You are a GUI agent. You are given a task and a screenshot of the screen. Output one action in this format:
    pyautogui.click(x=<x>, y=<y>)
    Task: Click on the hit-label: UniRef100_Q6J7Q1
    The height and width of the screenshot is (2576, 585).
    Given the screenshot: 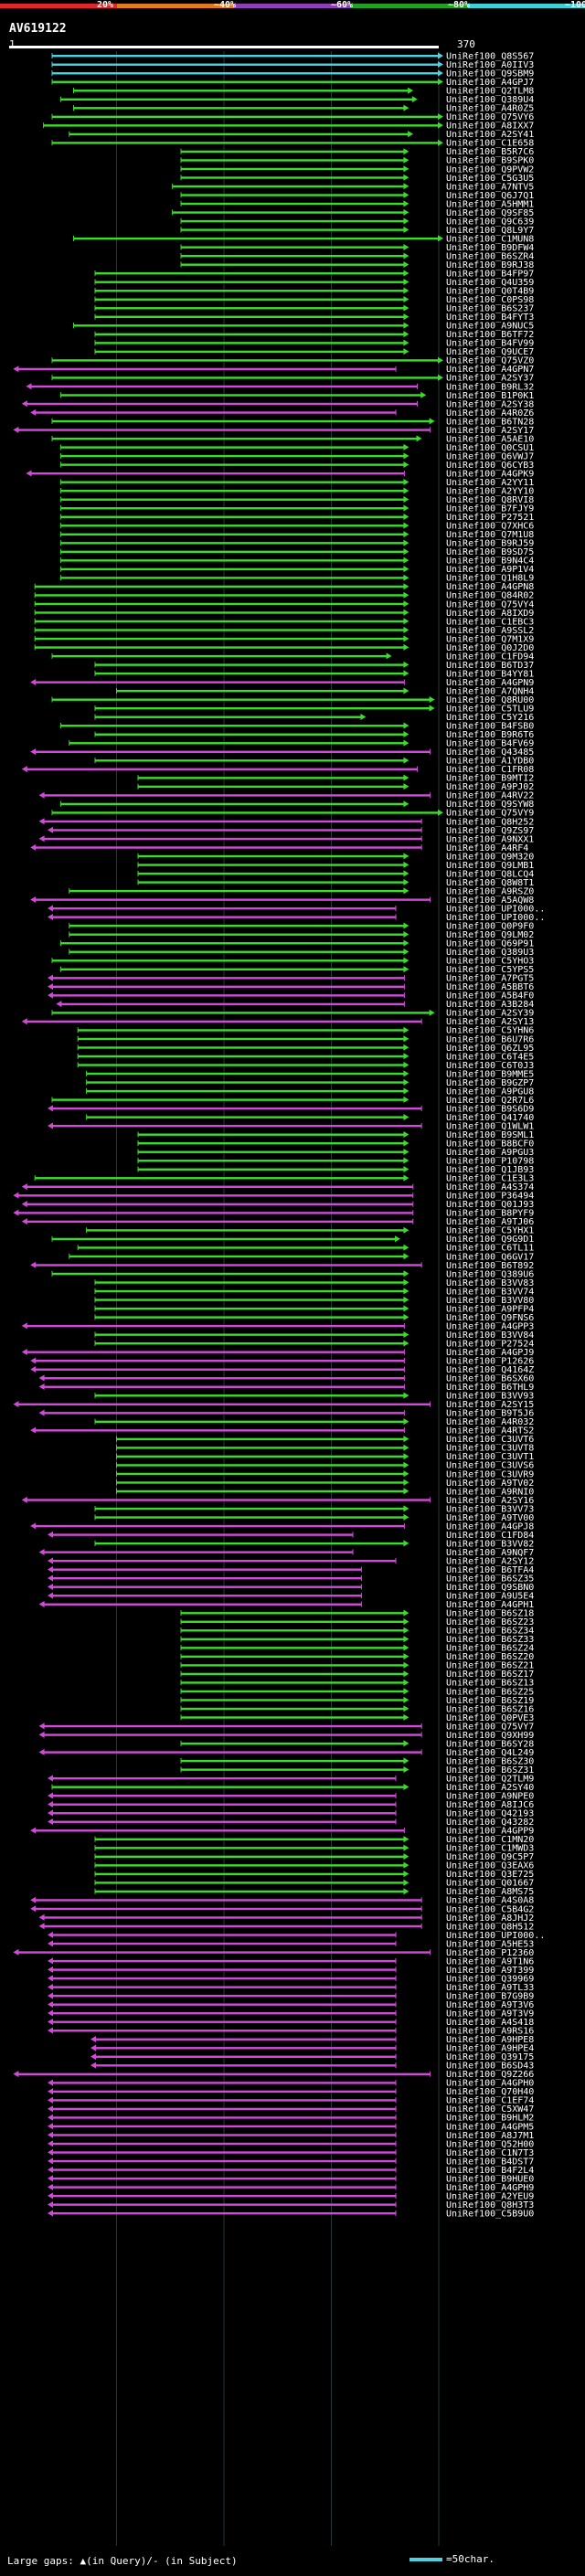 What is the action you would take?
    pyautogui.click(x=490, y=196)
    